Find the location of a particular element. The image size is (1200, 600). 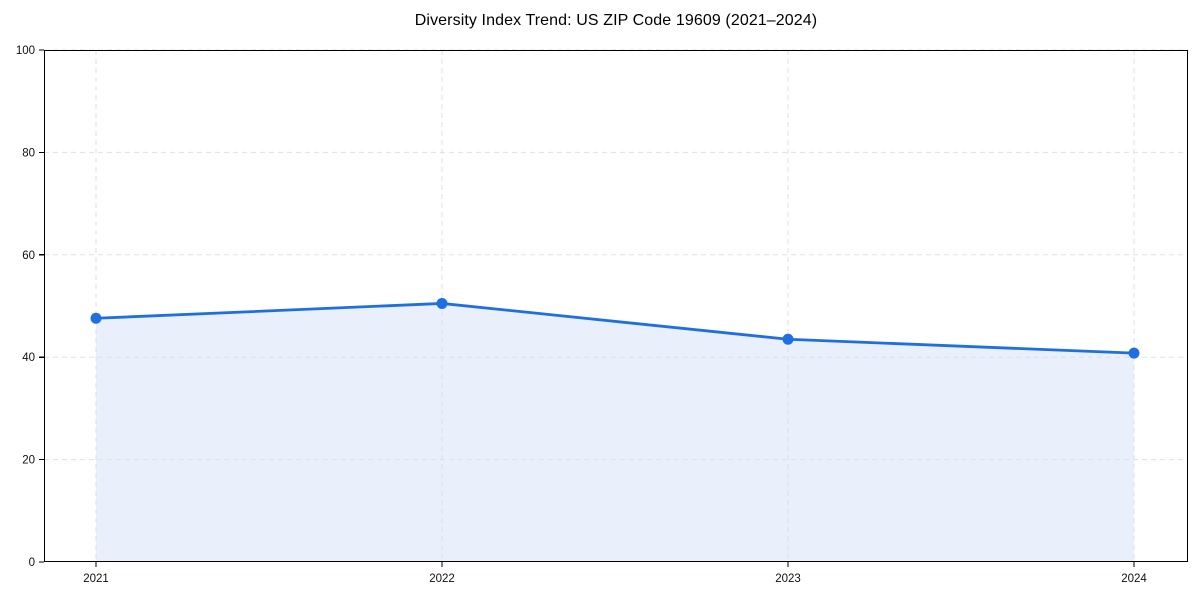

x-tick-label: 2021 is located at coordinates (96, 579).